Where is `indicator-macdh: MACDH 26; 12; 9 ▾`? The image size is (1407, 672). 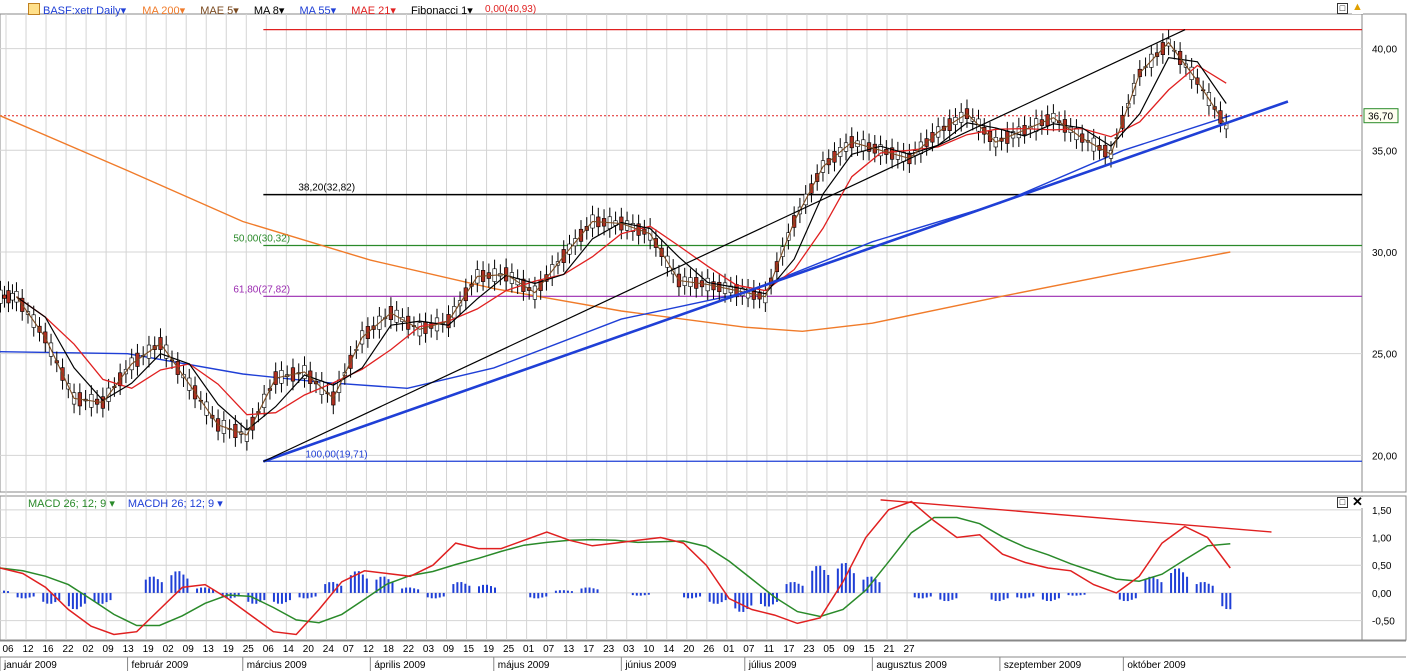
indicator-macdh: MACDH 26; 12; 9 ▾ is located at coordinates (175, 504).